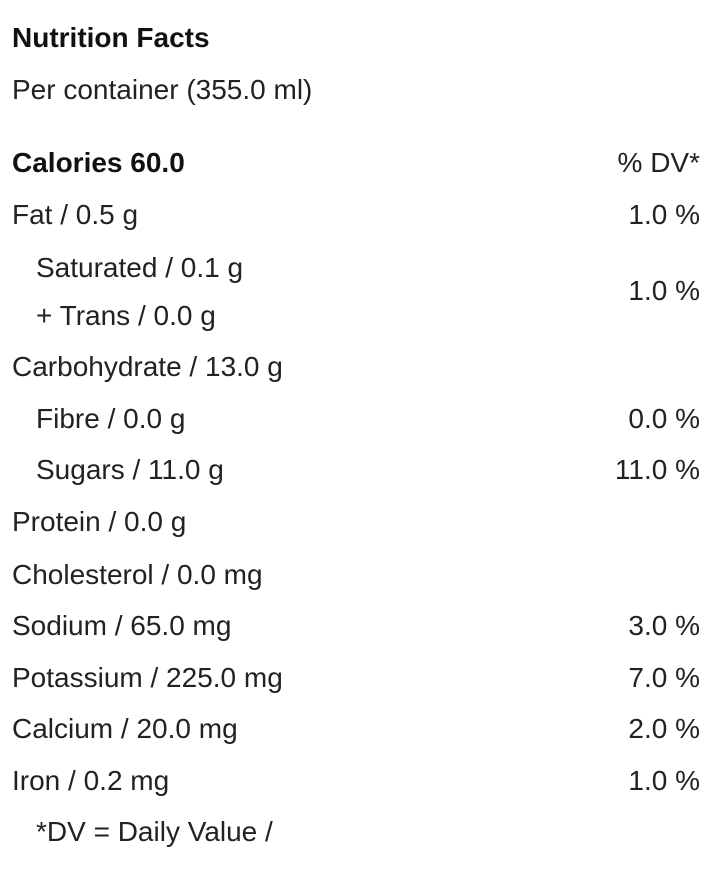  Describe the element at coordinates (657, 469) in the screenshot. I see `dv: 11.0 %` at that location.